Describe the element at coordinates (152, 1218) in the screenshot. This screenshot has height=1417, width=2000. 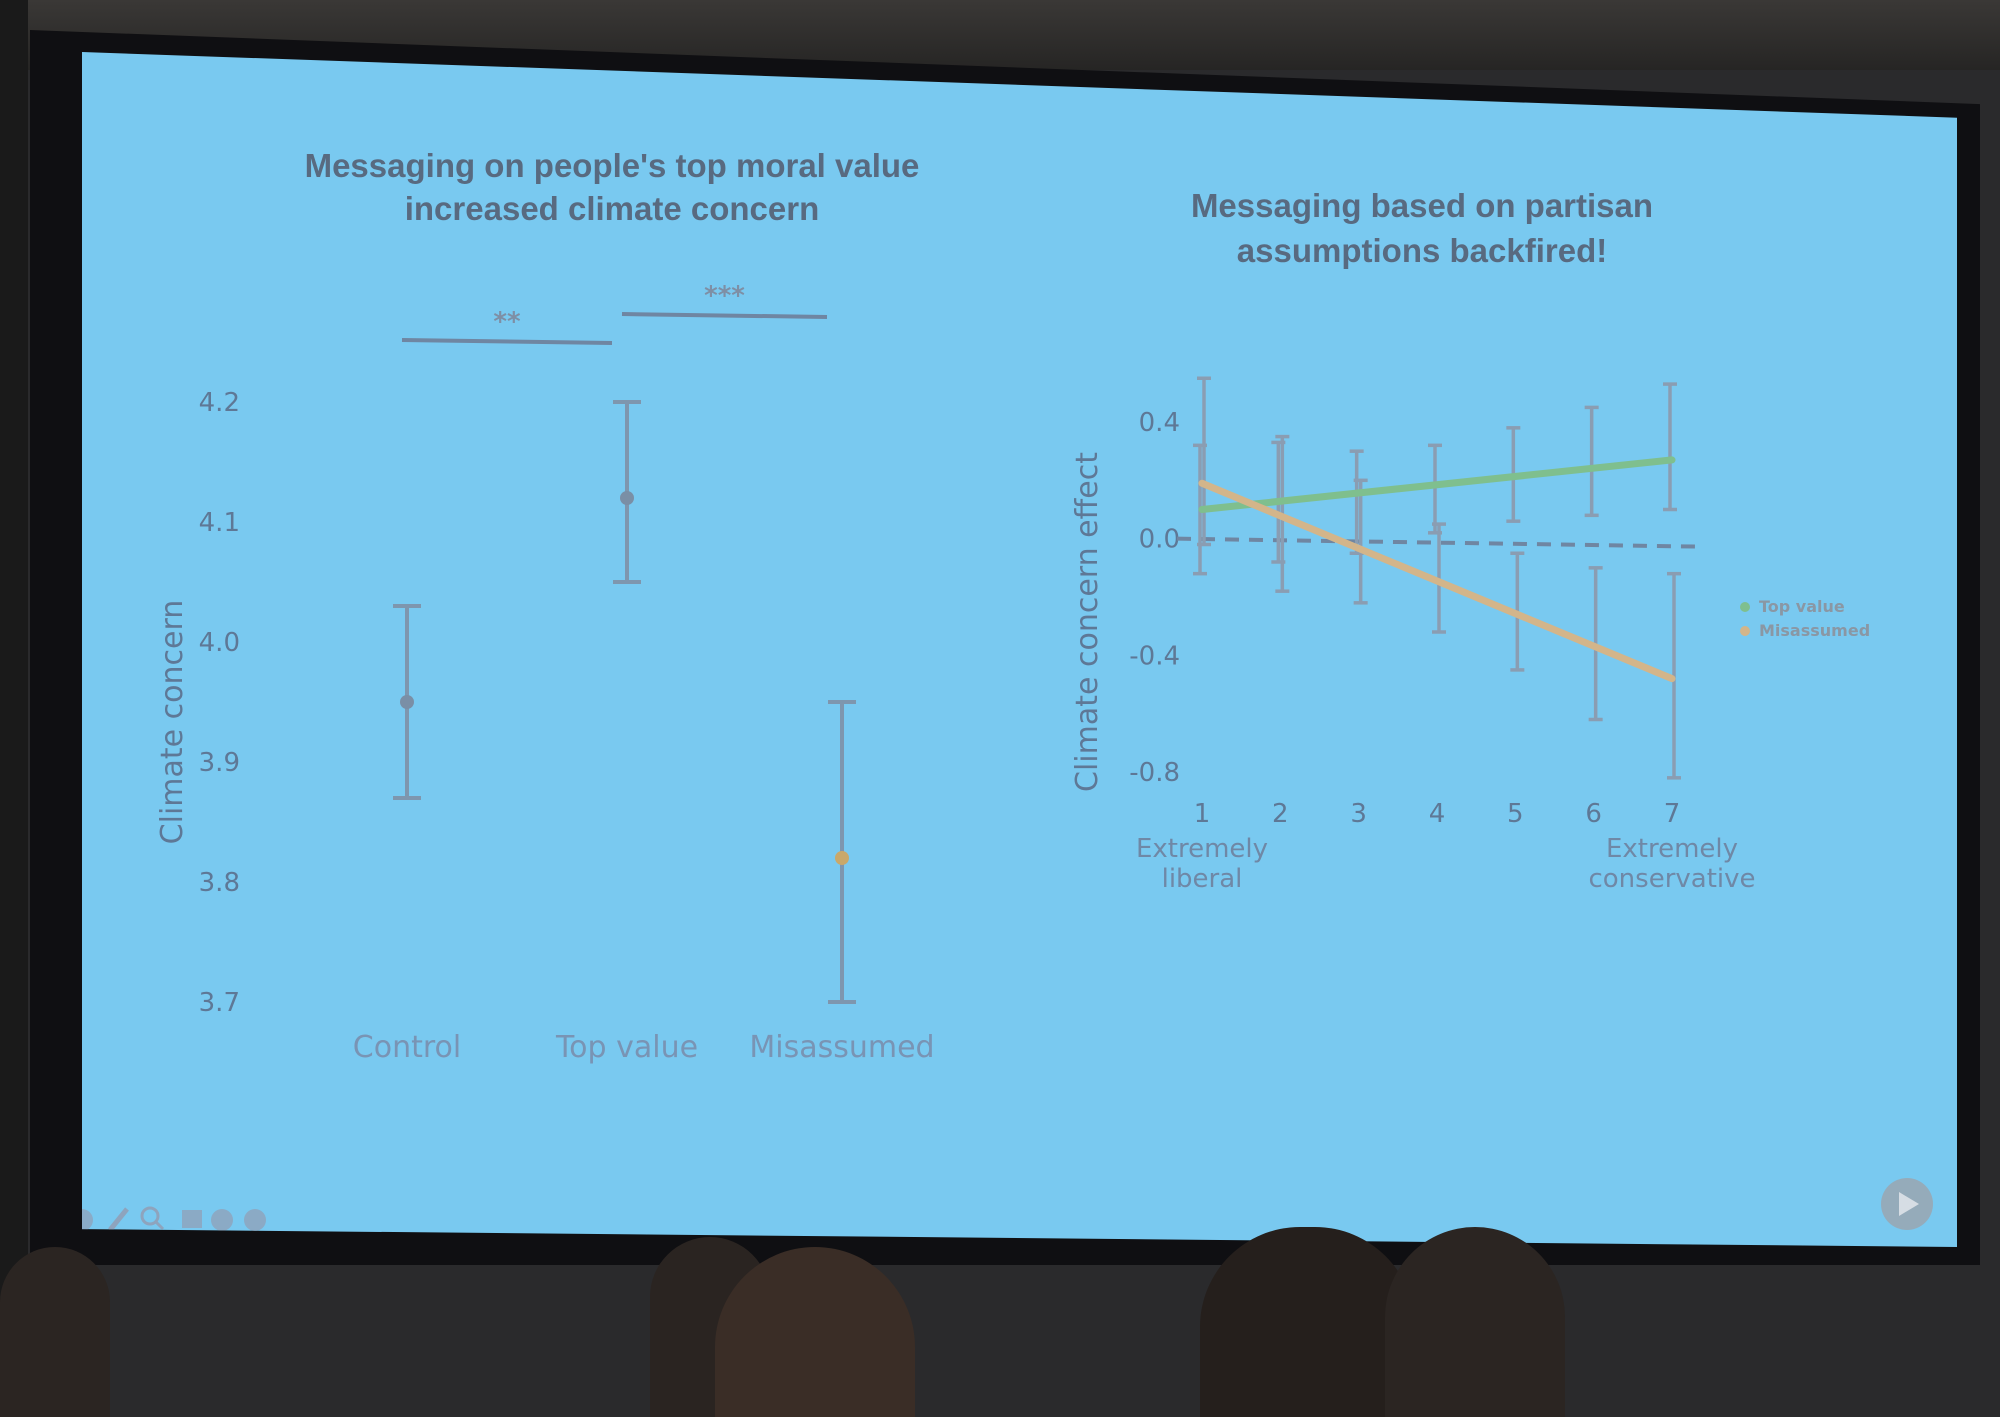
I see `zoom-icon` at that location.